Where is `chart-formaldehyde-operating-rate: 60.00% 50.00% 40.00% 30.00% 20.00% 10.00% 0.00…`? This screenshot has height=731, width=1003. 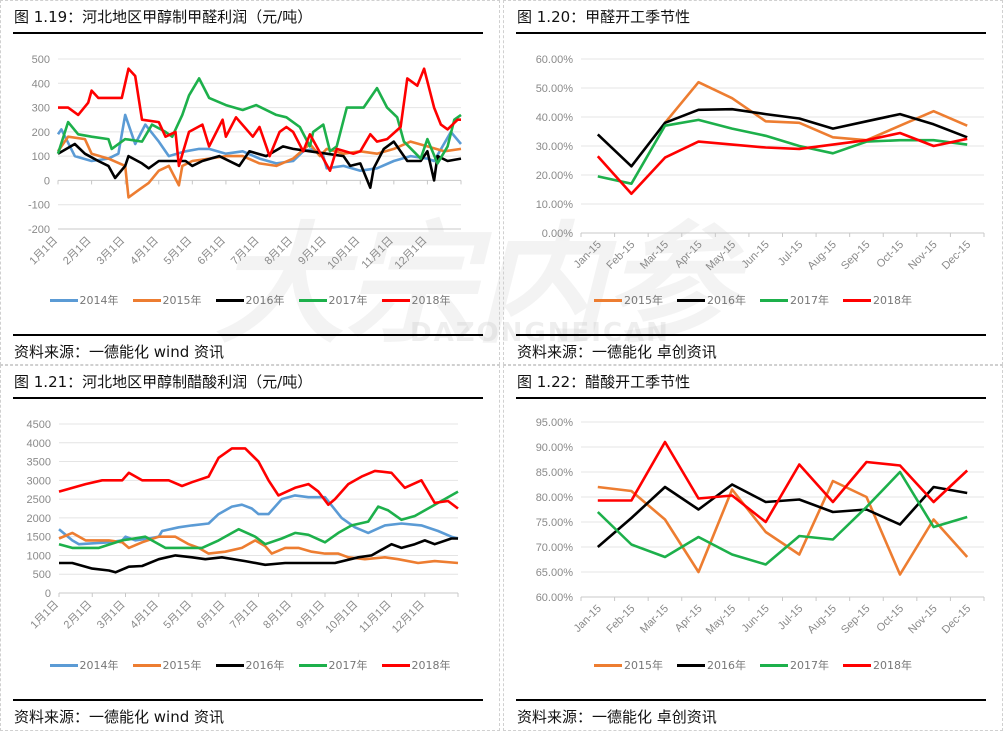 chart-formaldehyde-operating-rate: 60.00% 50.00% 40.00% 30.00% 20.00% 10.00% 0.00… is located at coordinates (760, 163).